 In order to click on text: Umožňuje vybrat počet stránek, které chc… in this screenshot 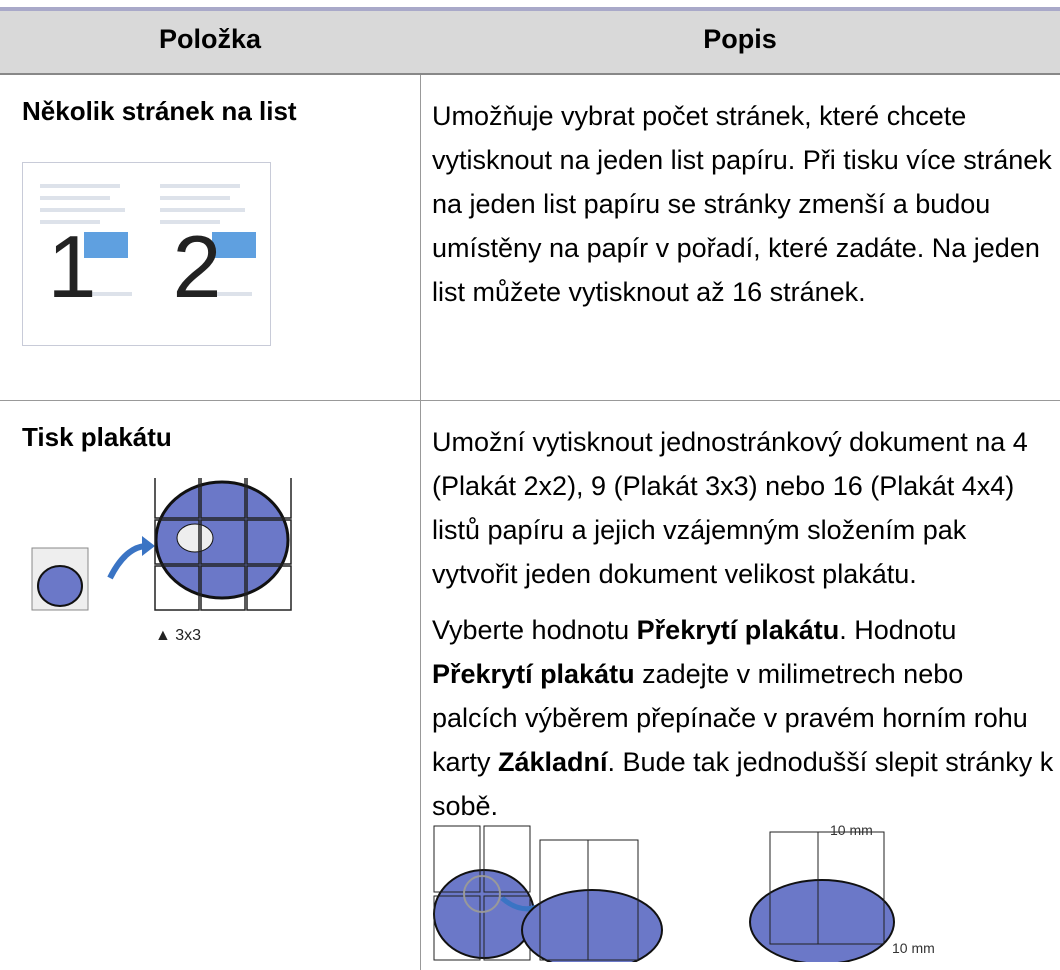, I will do `click(742, 204)`.